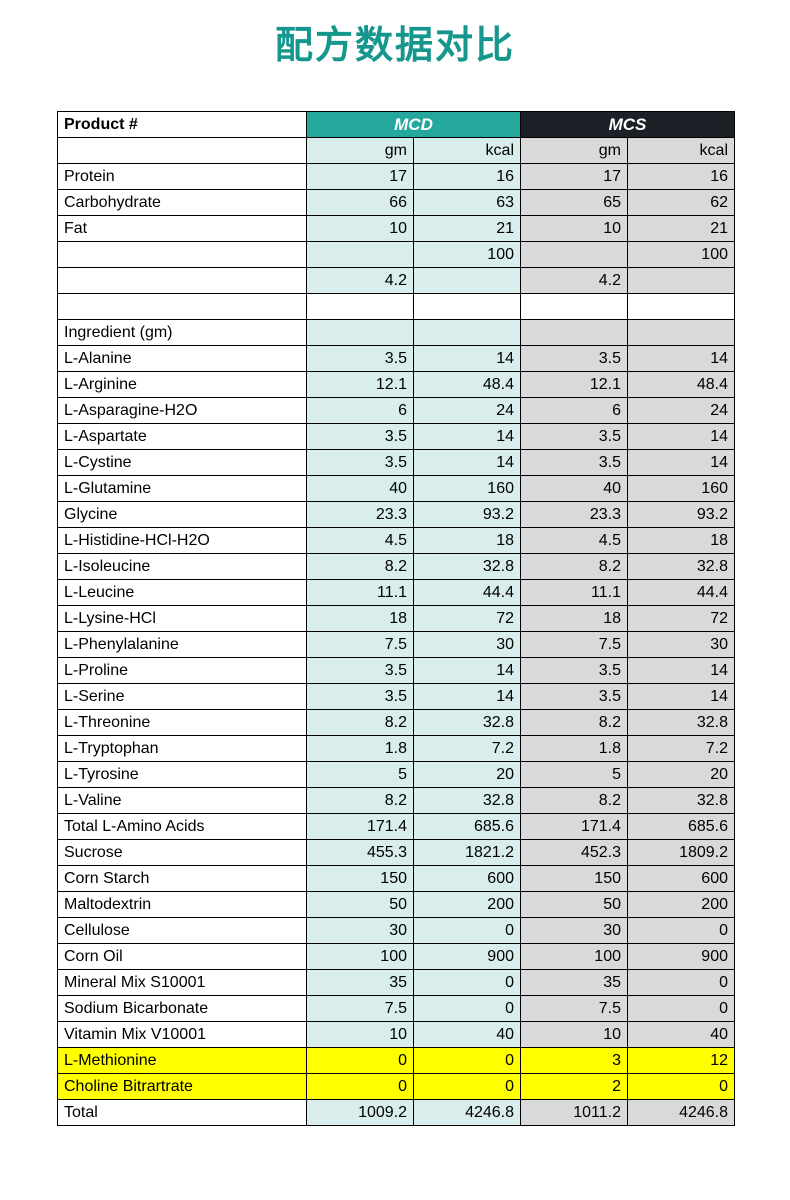 Image resolution: width=790 pixels, height=1200 pixels. Describe the element at coordinates (574, 280) in the screenshot. I see `mcs-value-cell: 4.2` at that location.